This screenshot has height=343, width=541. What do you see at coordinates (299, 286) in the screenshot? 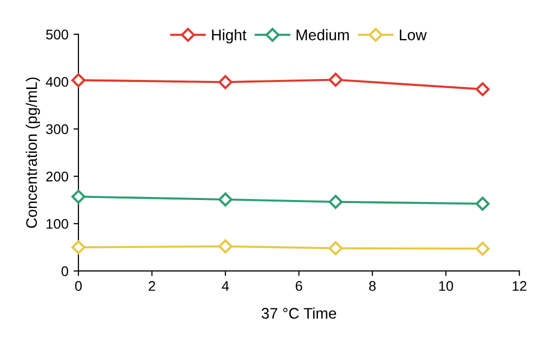
I see `x-tick-label: 6` at bounding box center [299, 286].